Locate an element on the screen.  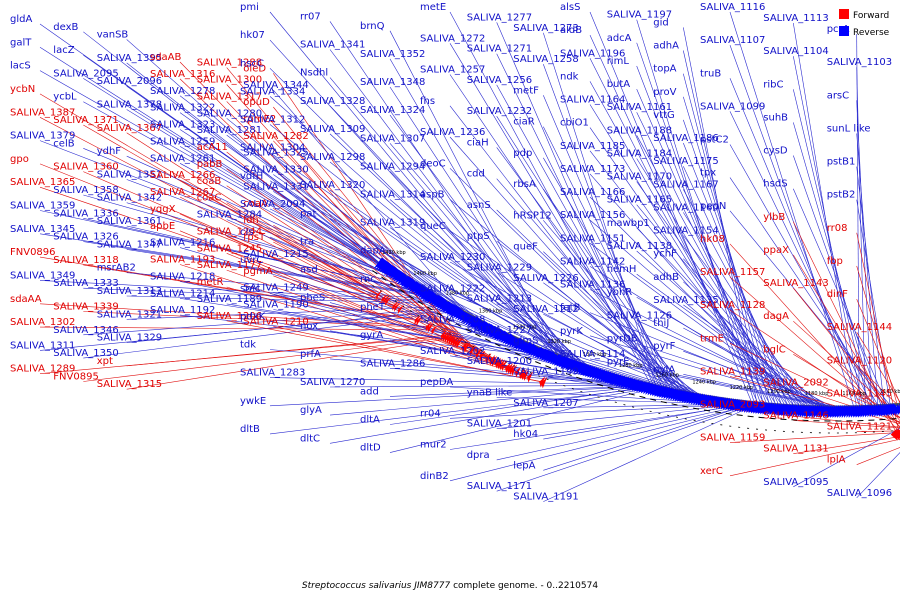
gene-label: SALIVA_1107 is located at coordinates (732, 40).